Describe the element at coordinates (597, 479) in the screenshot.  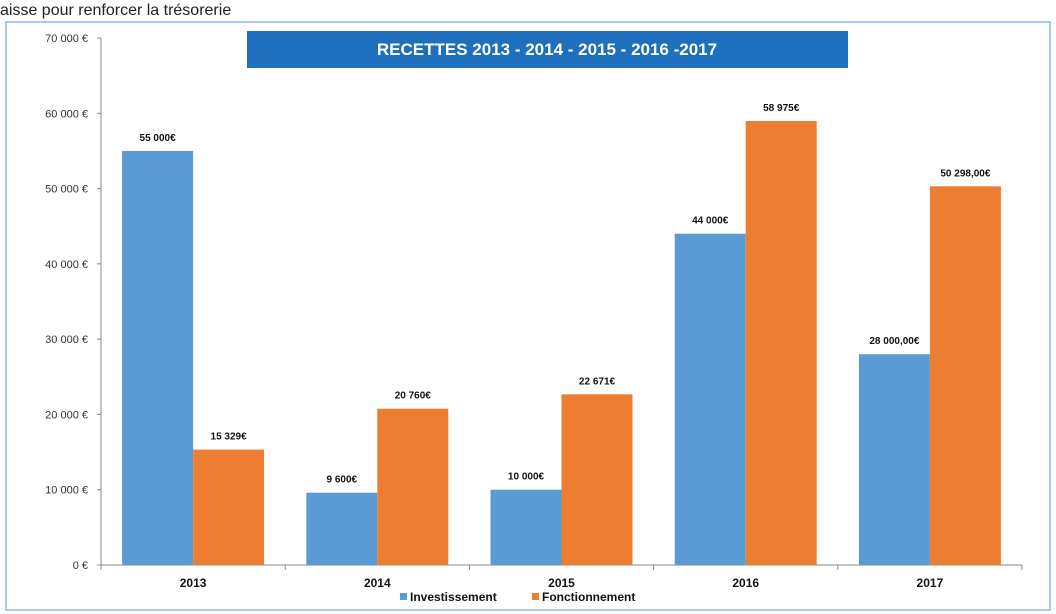
I see `bar-fonctionnement-2015` at that location.